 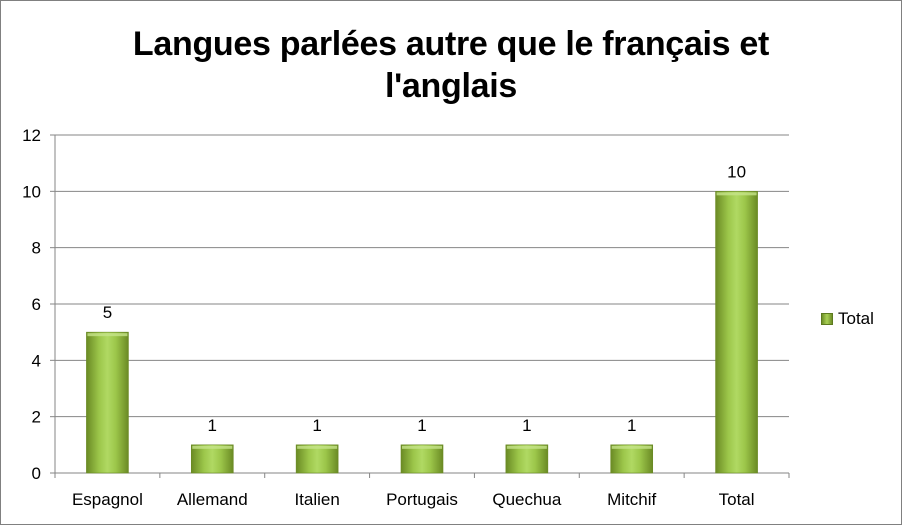 What do you see at coordinates (737, 499) in the screenshot?
I see `x-tick-label: Total` at bounding box center [737, 499].